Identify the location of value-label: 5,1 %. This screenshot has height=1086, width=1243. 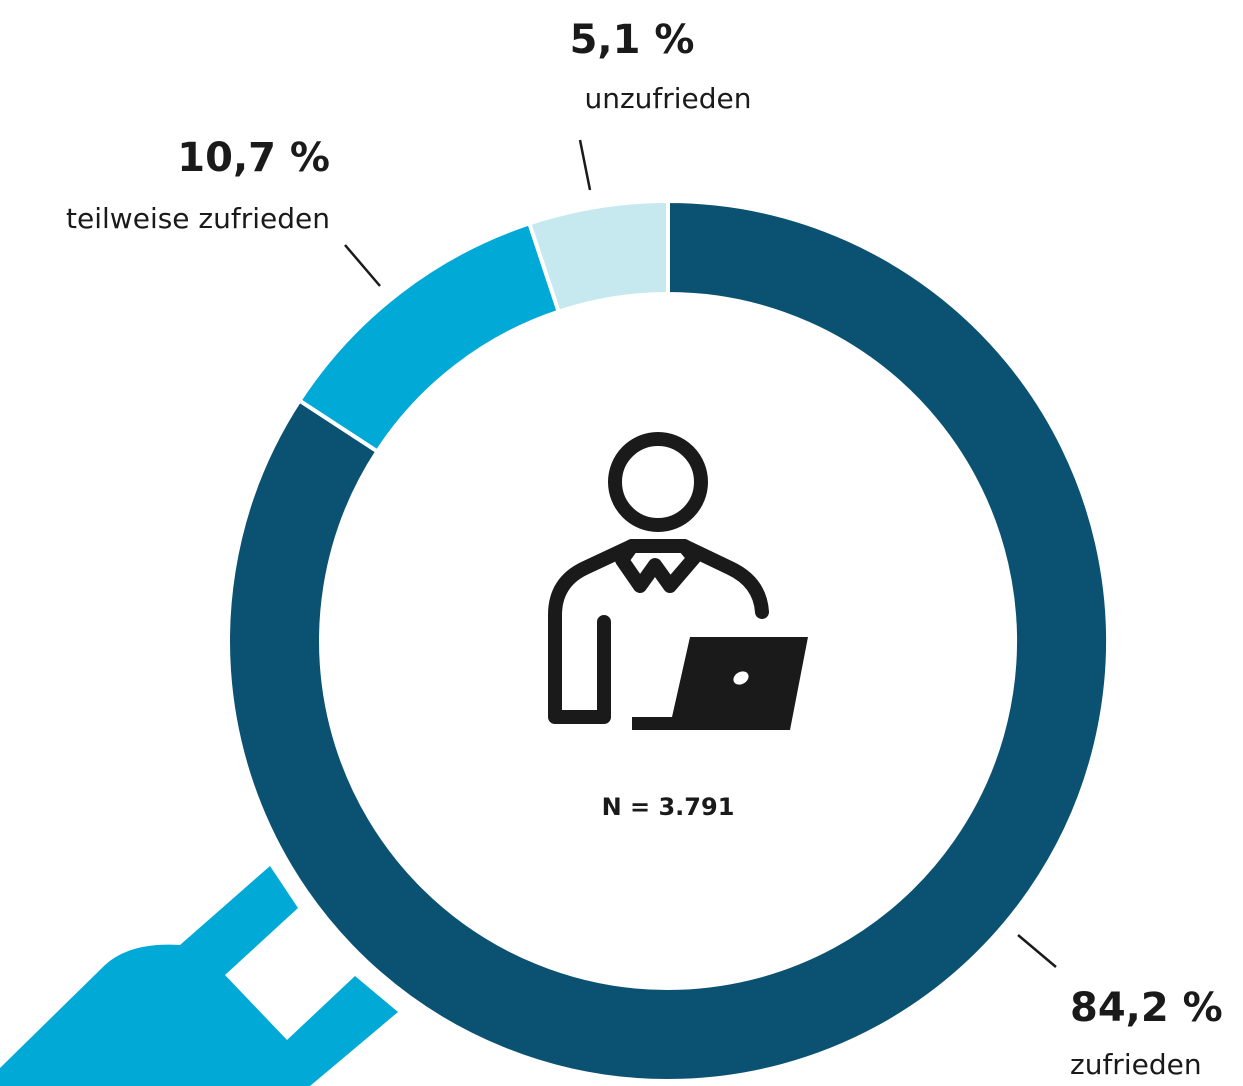
(632, 40).